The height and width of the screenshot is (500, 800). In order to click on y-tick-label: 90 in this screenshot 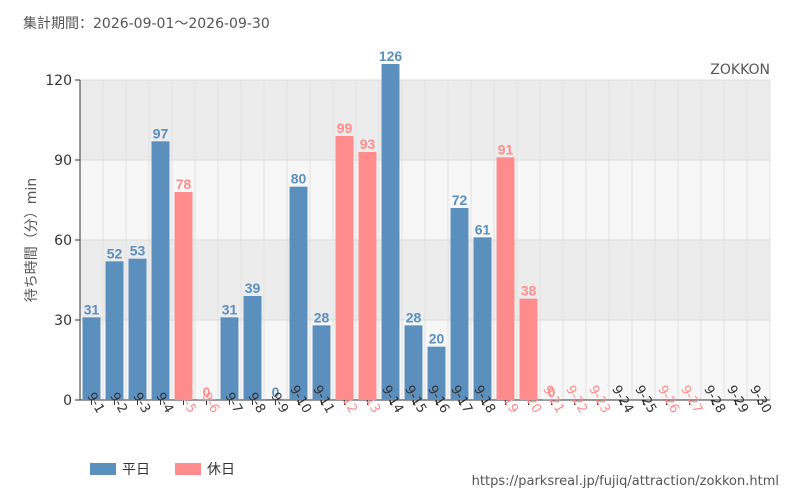, I will do `click(63, 161)`.